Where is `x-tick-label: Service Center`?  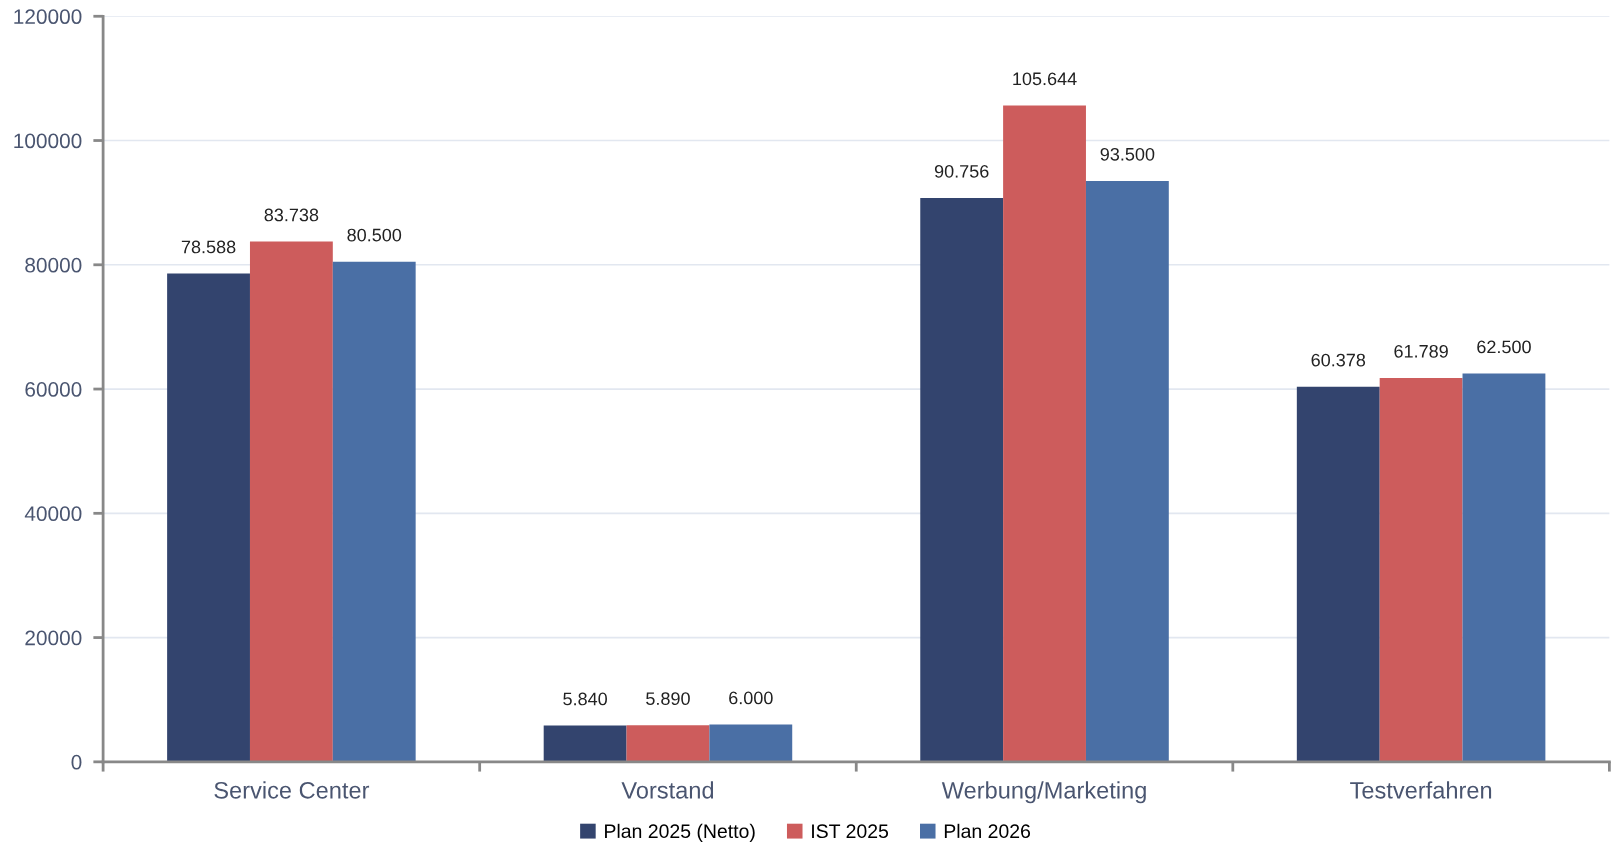 x-tick-label: Service Center is located at coordinates (292, 790).